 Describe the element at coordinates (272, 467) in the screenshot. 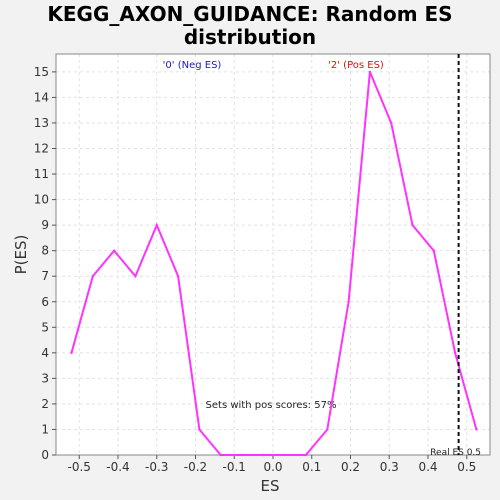

I see `x-tick-label: 0.0` at that location.